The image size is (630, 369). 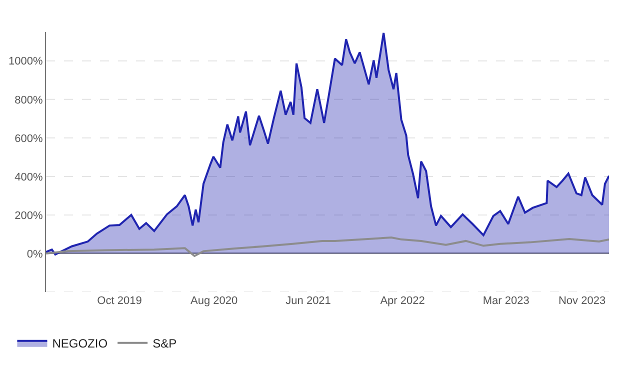 What do you see at coordinates (582, 301) in the screenshot?
I see `x-tick-label: Nov 2023` at bounding box center [582, 301].